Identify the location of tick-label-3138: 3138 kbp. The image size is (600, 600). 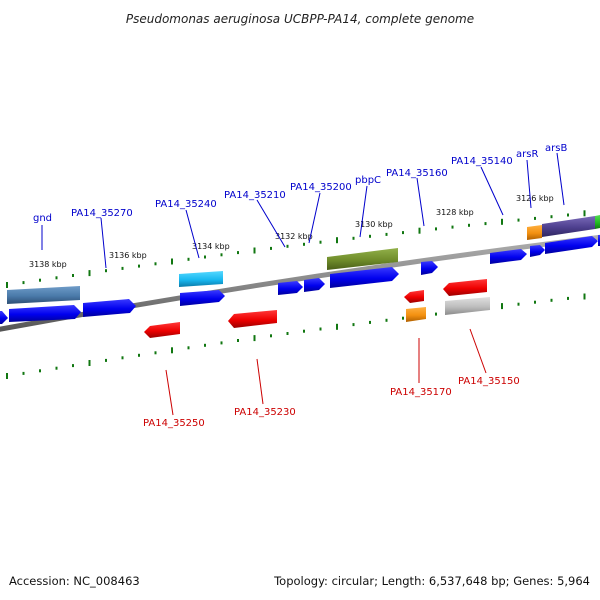
(48, 264).